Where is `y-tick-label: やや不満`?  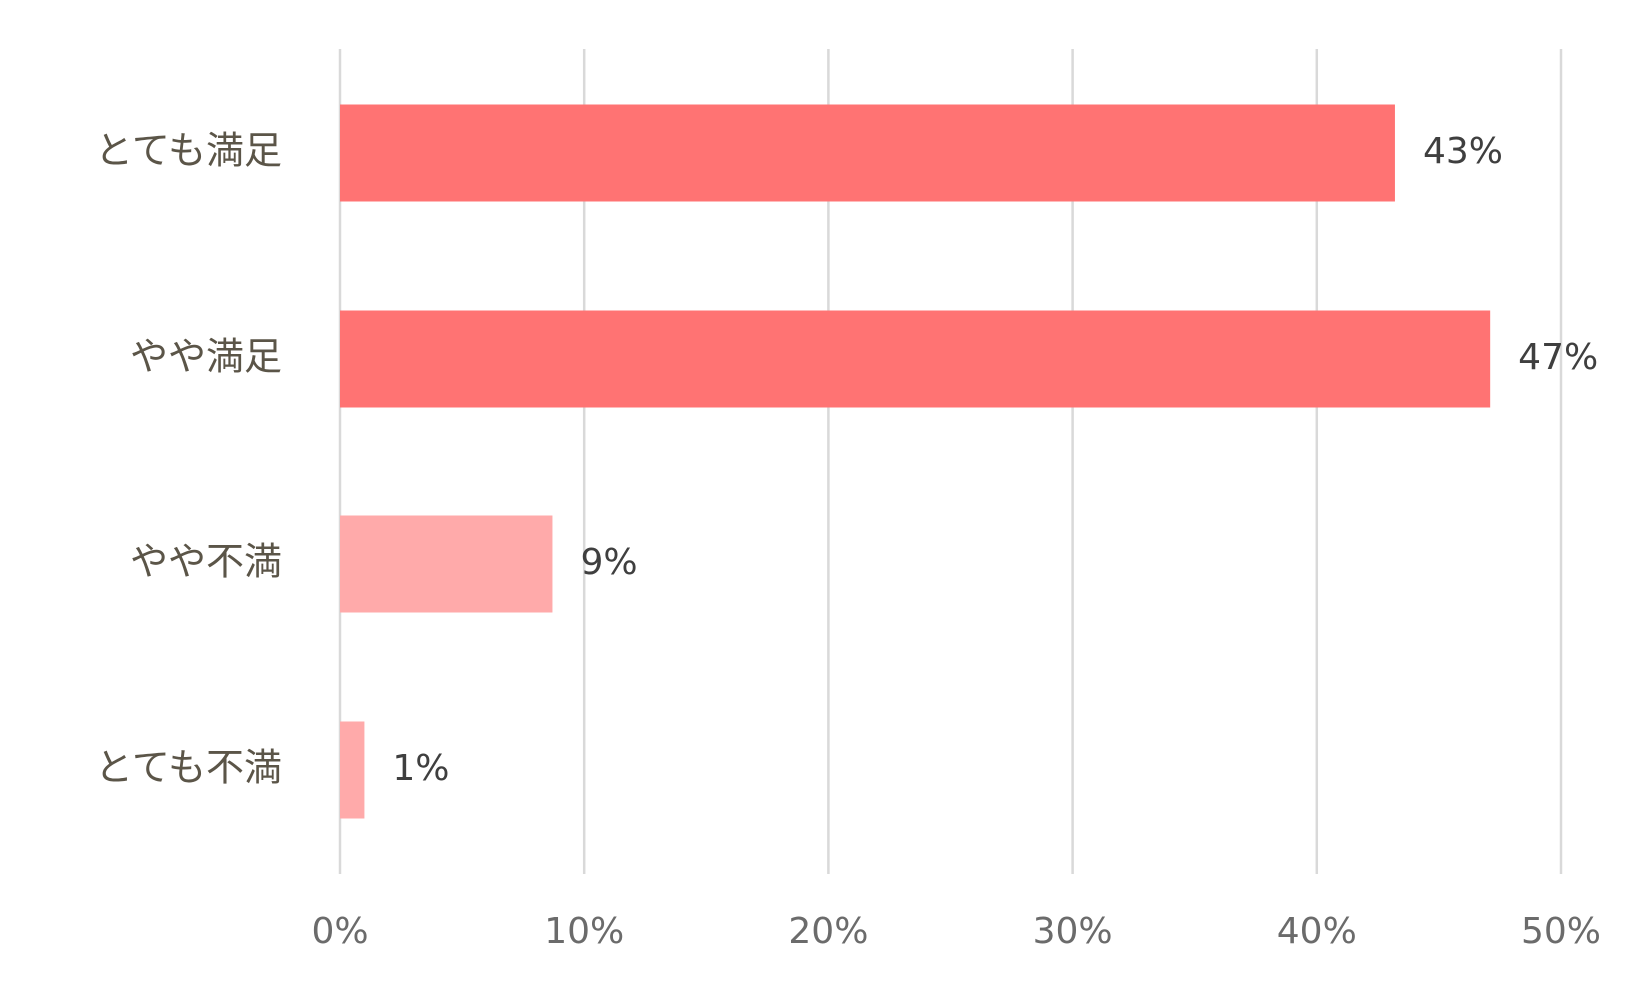 y-tick-label: やや不満 is located at coordinates (206, 562).